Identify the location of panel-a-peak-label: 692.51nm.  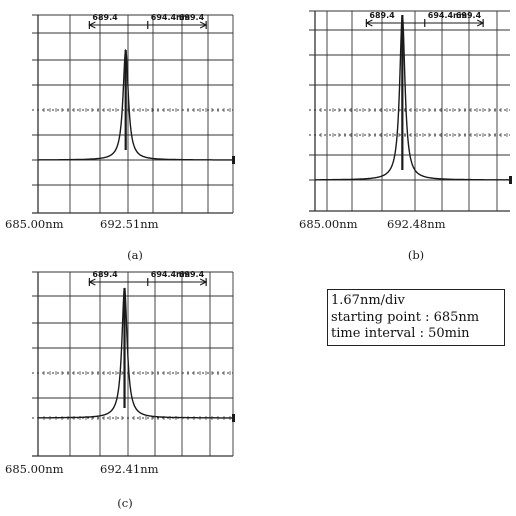
(129, 224).